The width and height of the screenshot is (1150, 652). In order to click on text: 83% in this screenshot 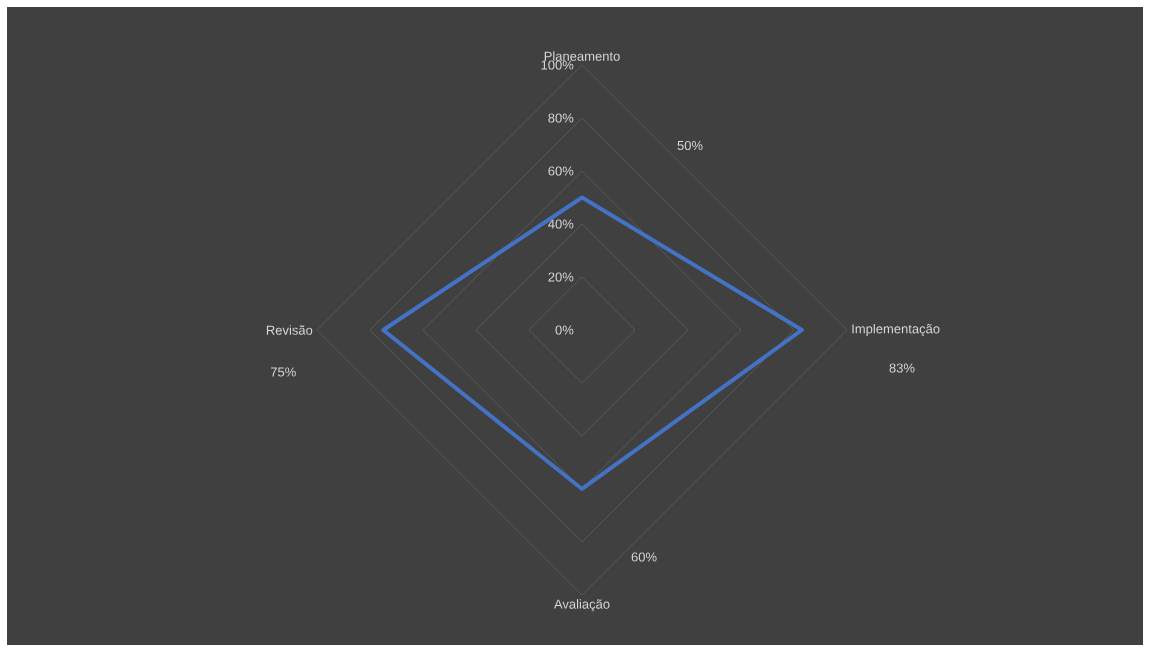, I will do `click(902, 368)`.